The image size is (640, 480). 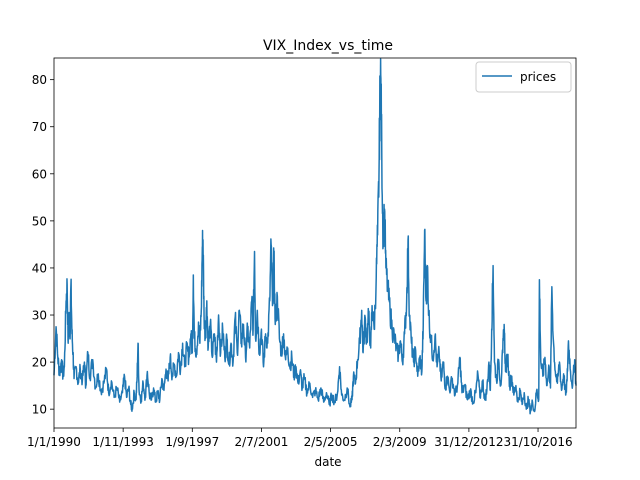 I want to click on x-tick-label: 1/1/1990, so click(x=54, y=442).